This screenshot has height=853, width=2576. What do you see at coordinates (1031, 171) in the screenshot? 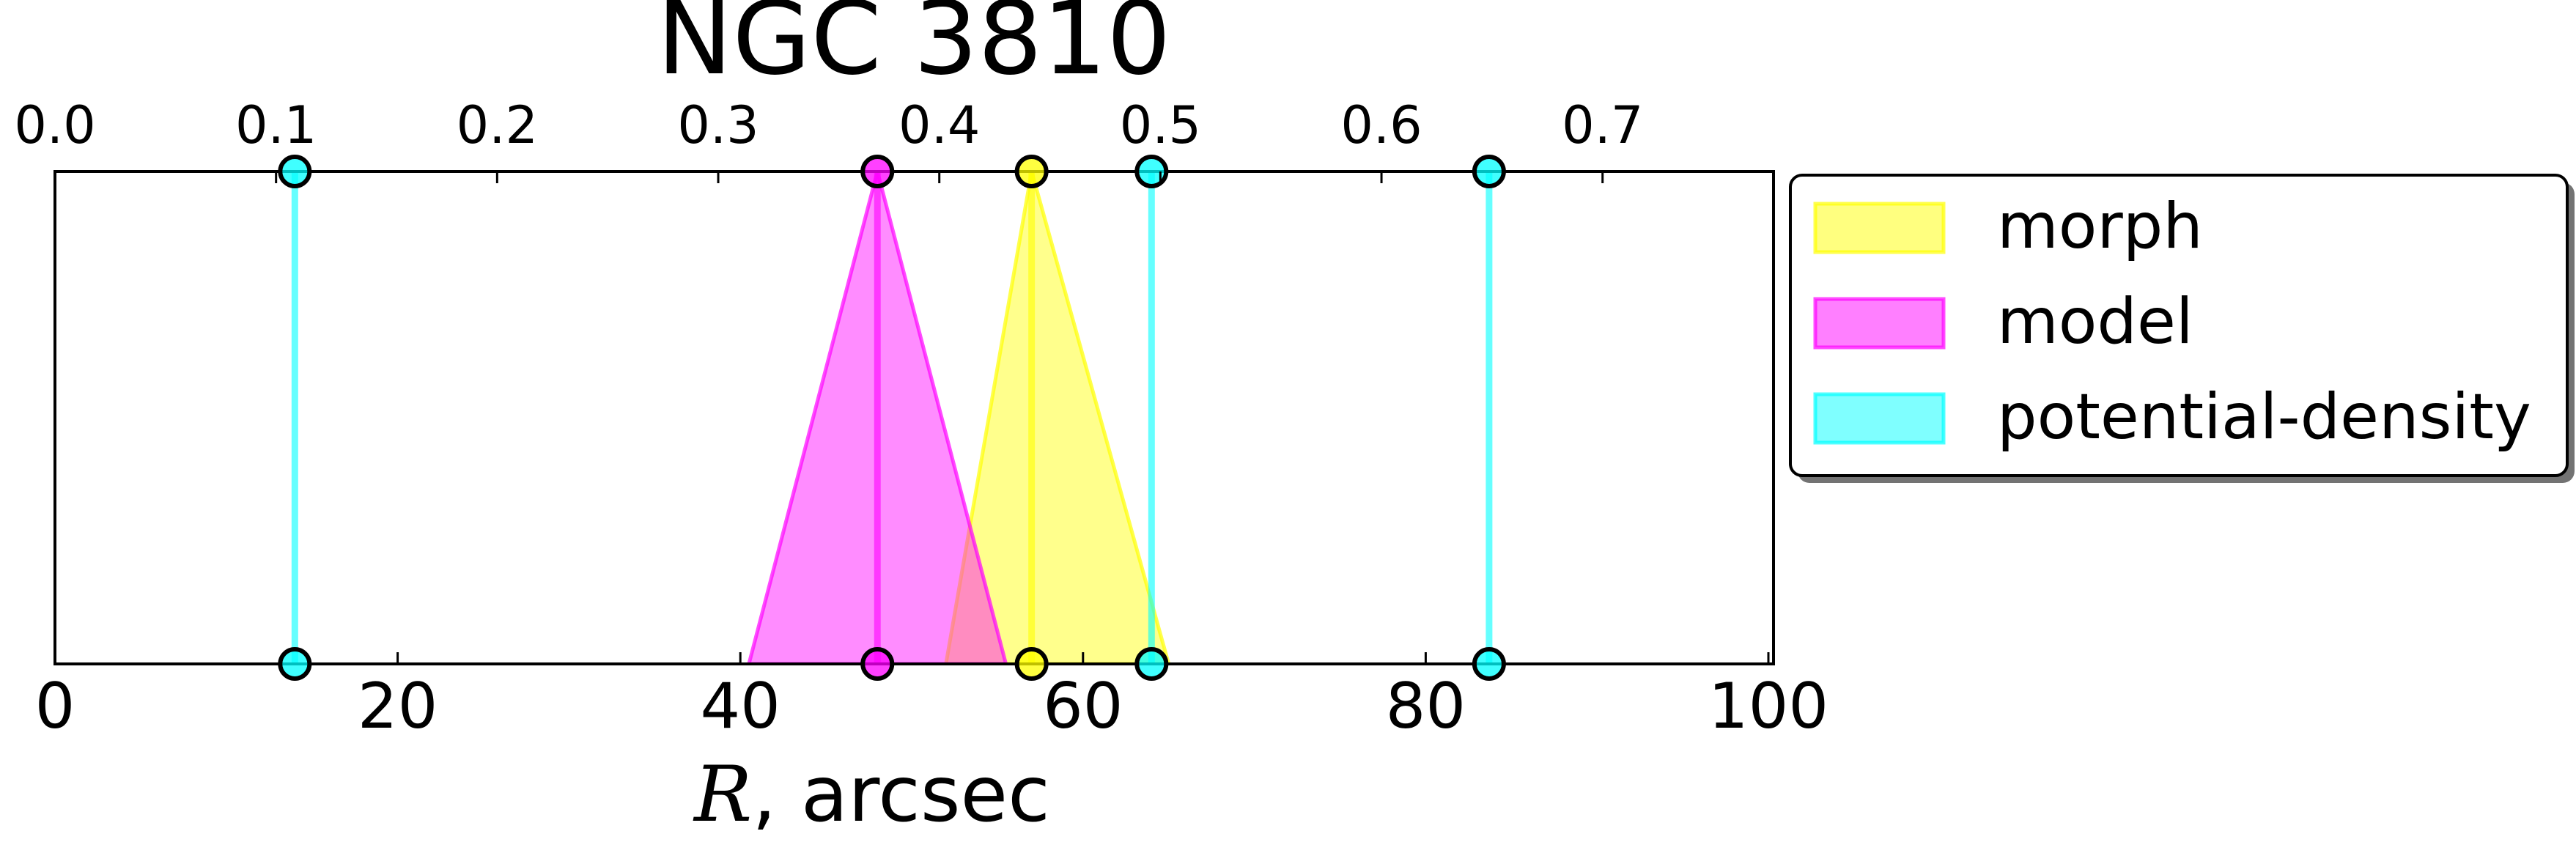
I see `marker-morph-0-top` at bounding box center [1031, 171].